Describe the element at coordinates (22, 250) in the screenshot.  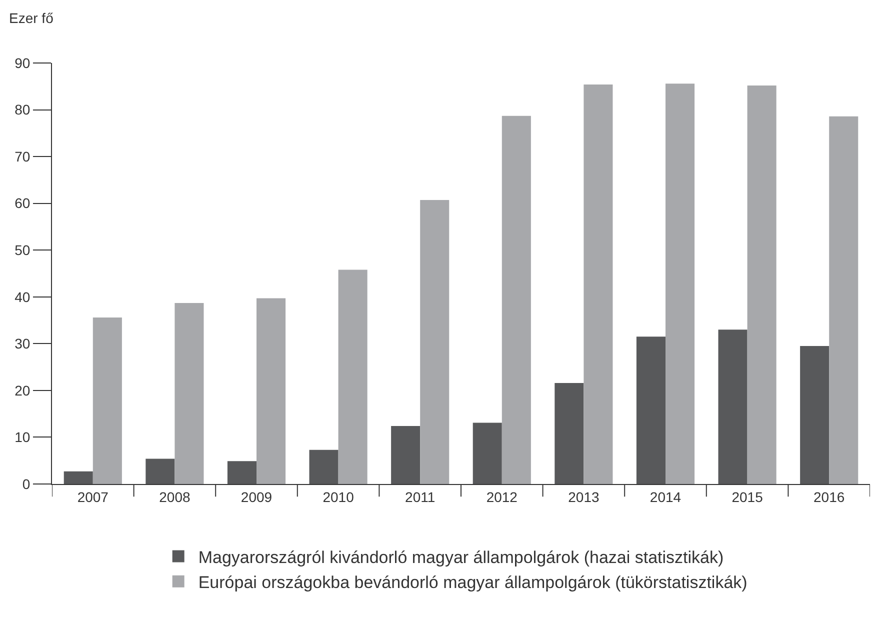
I see `y-tick-label: 50` at that location.